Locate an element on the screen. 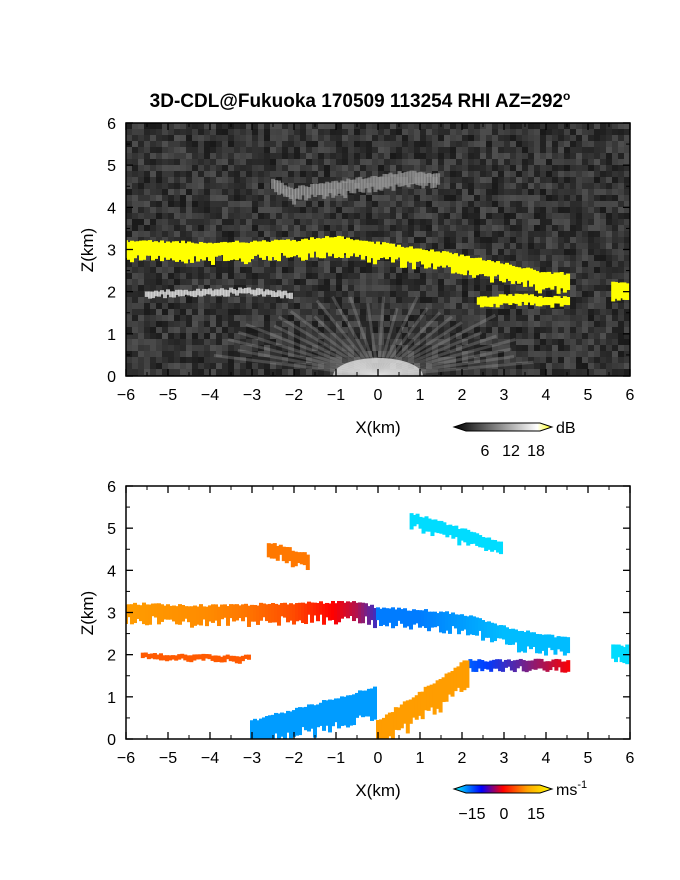 The width and height of the screenshot is (680, 880). top-x-tick-label: −4 is located at coordinates (210, 395).